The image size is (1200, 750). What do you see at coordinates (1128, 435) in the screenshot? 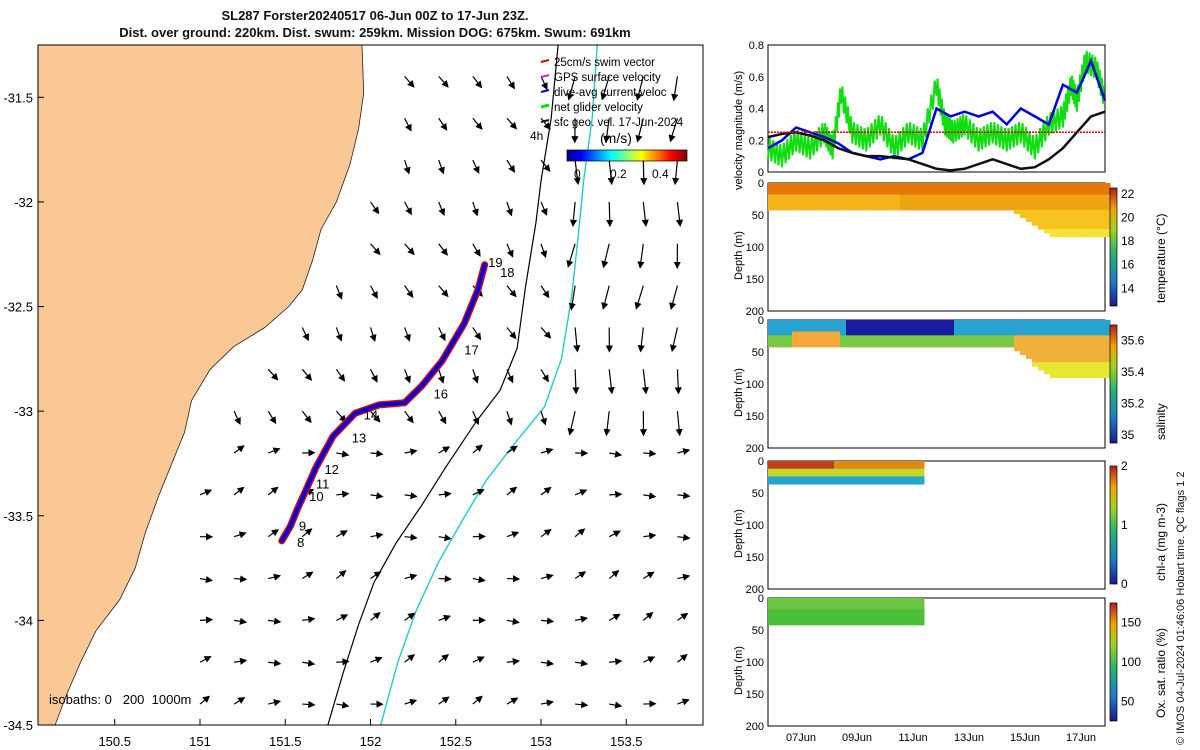
I see `section-sal-cbtick-0: 35` at bounding box center [1128, 435].